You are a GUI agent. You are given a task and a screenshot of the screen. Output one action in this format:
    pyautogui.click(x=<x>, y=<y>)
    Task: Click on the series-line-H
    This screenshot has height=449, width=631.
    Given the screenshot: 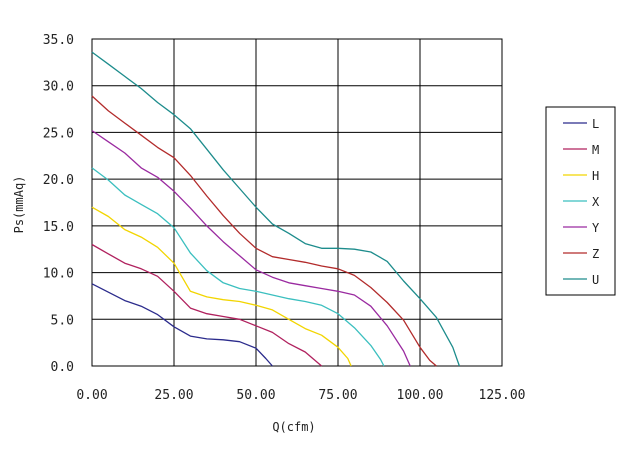 What is the action you would take?
    pyautogui.click(x=221, y=286)
    